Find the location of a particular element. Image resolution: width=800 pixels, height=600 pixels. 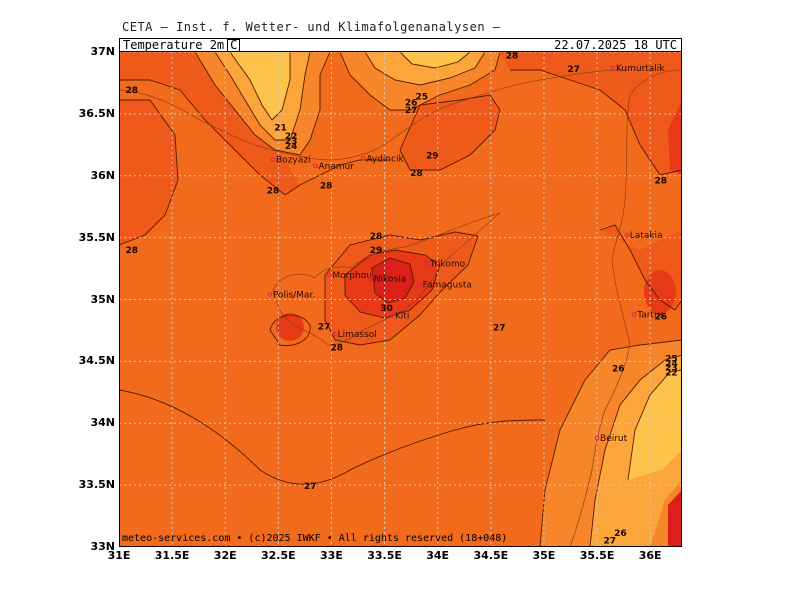

place-label: Tartus is located at coordinates (650, 315).